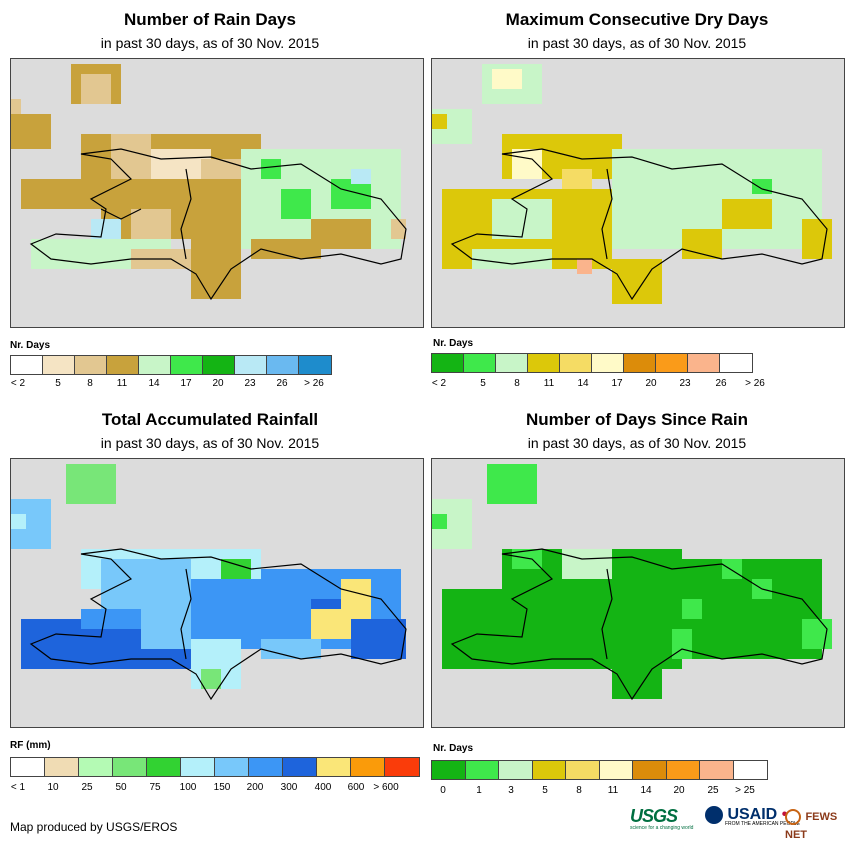  What do you see at coordinates (356, 787) in the screenshot?
I see `legend-tick: 600` at bounding box center [356, 787].